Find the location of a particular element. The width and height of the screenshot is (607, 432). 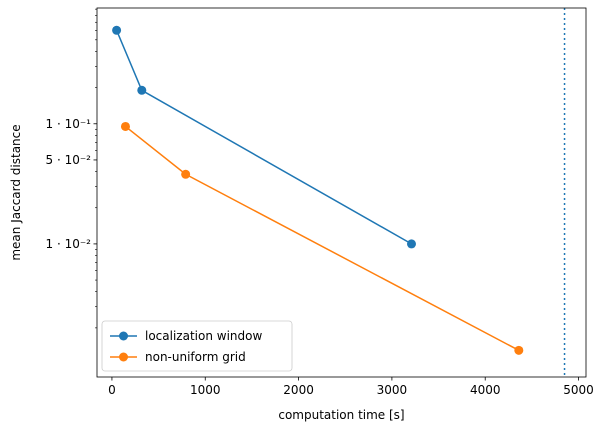

y-axis-title: mean Jaccard distance is located at coordinates (16, 192).